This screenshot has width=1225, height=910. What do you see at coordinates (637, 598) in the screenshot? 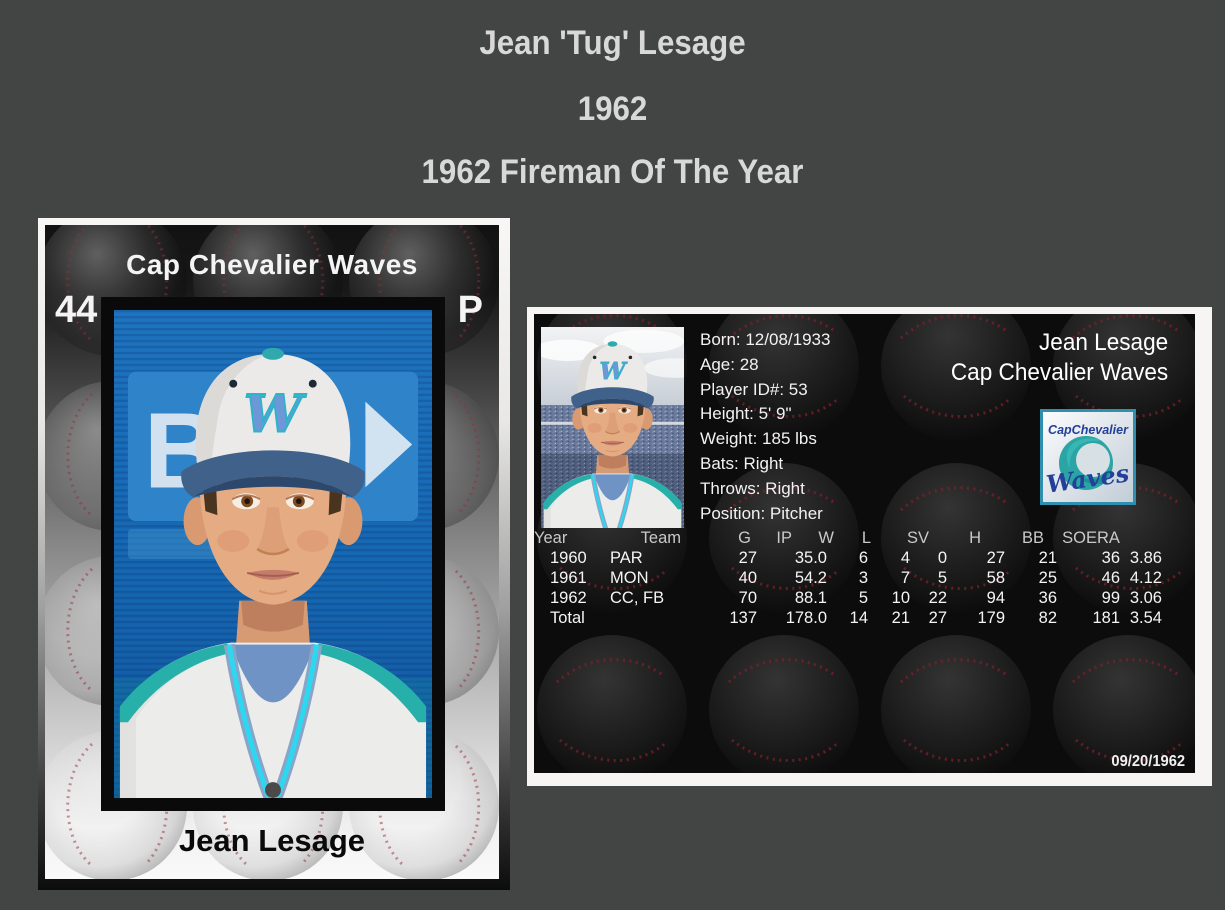
I see `stats-cell-team: CC, FB` at bounding box center [637, 598].